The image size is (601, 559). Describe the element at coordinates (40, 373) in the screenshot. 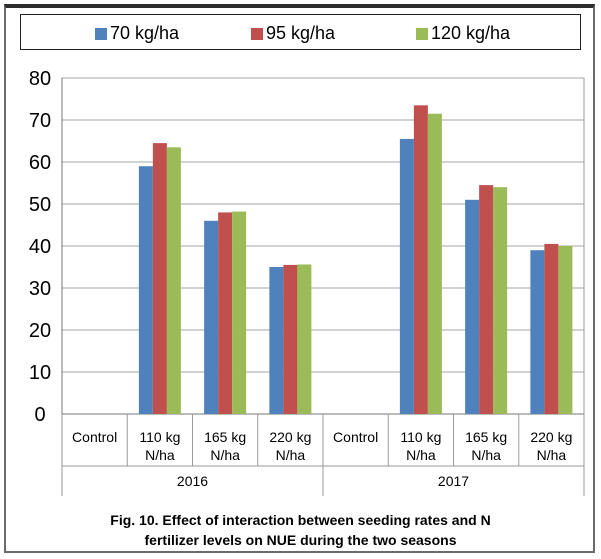

I see `y-tick-label: 10` at that location.